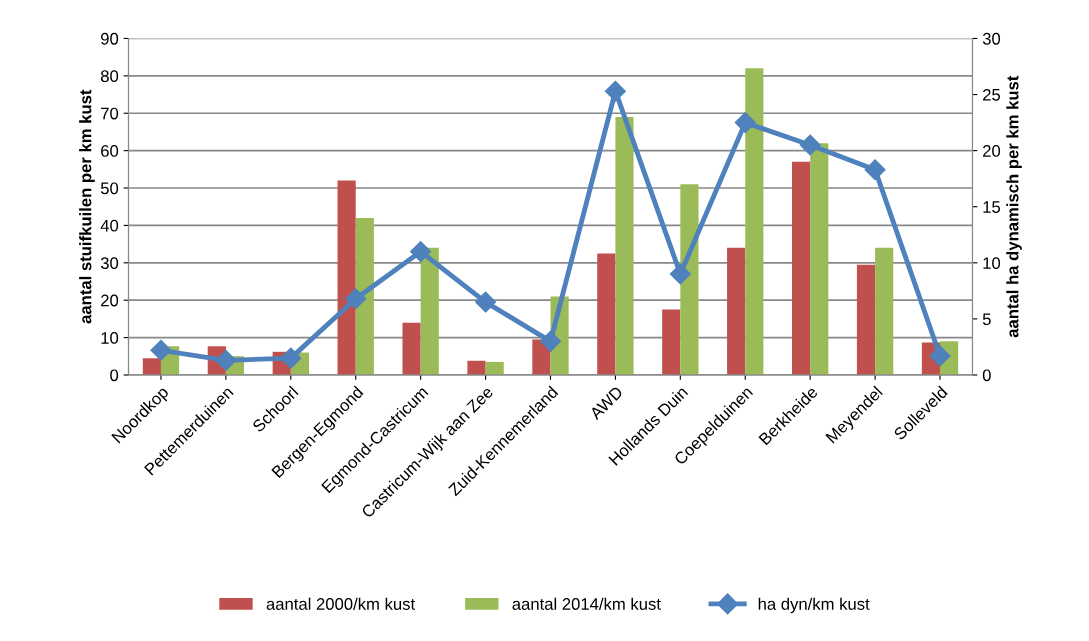  I want to click on legend-label: aantal 2014/km kust, so click(586, 603).